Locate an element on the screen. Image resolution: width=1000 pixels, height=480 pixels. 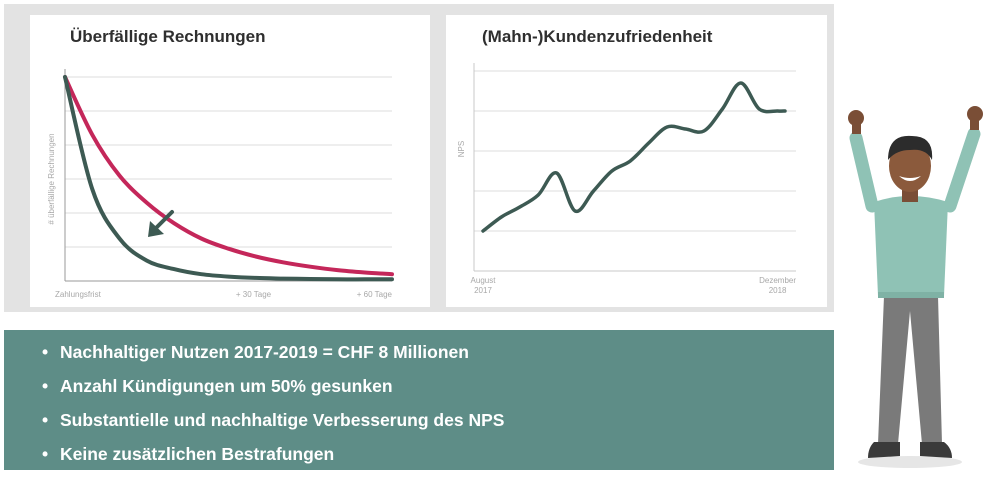
y-axis-label: NPS is located at coordinates (461, 149).